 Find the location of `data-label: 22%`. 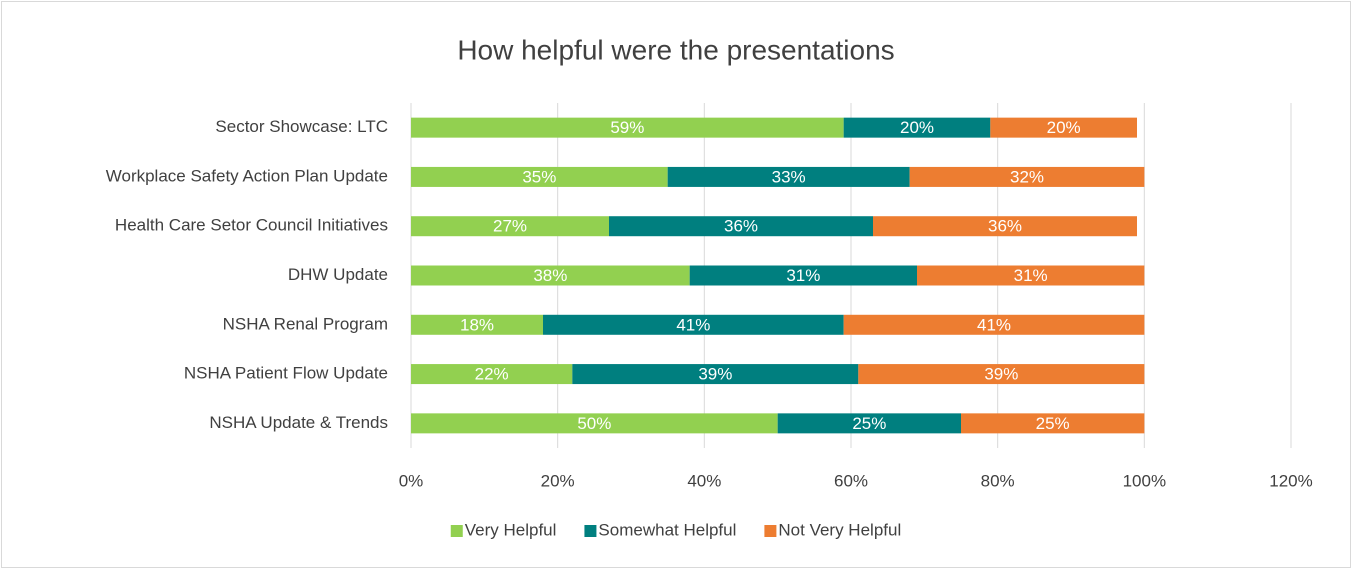

data-label: 22% is located at coordinates (492, 374).